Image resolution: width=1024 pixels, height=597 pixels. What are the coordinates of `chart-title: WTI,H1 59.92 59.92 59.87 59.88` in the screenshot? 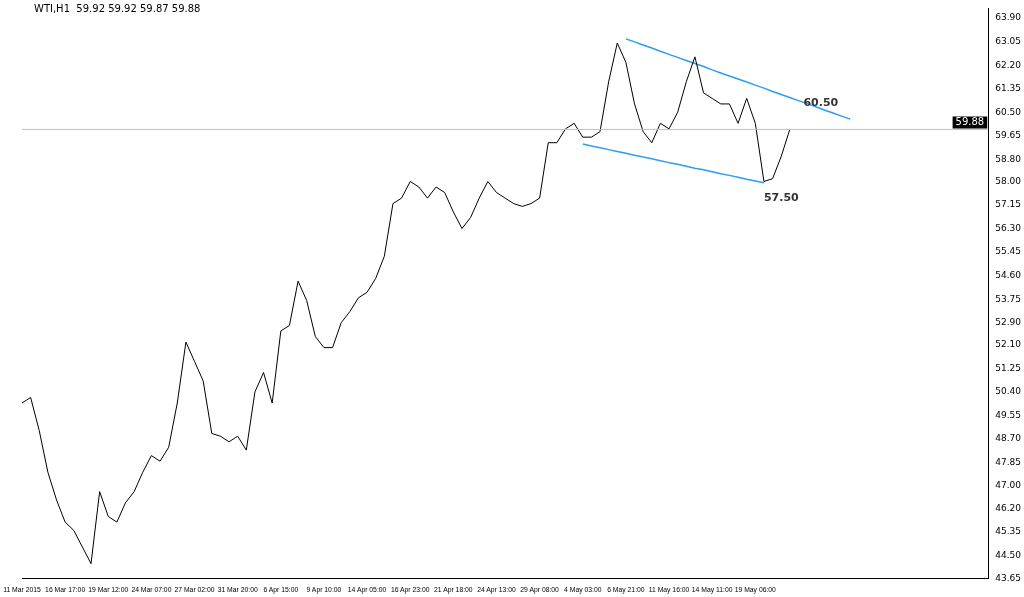 It's located at (117, 8).